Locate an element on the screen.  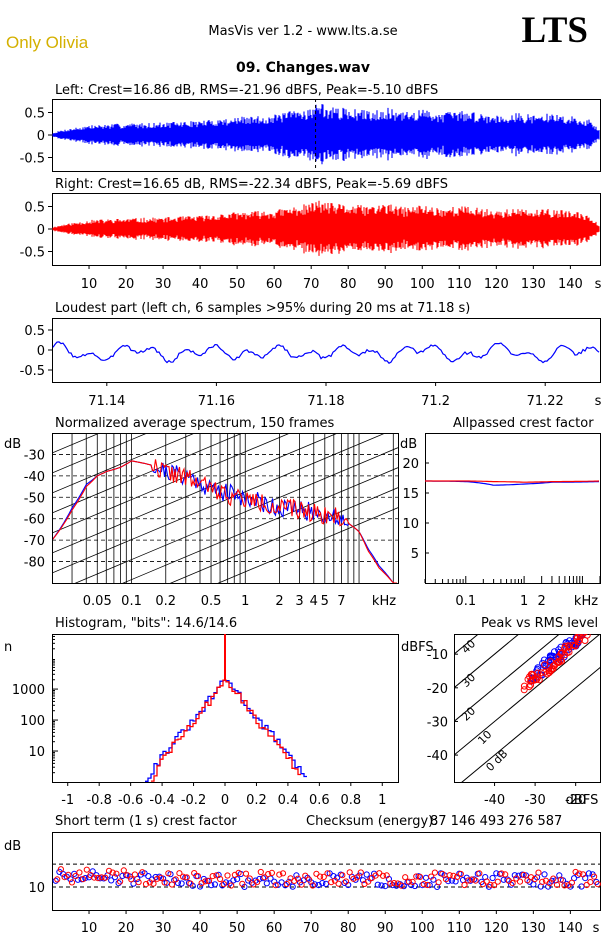
pvr-x-tick-label-1: -30 is located at coordinates (534, 800).